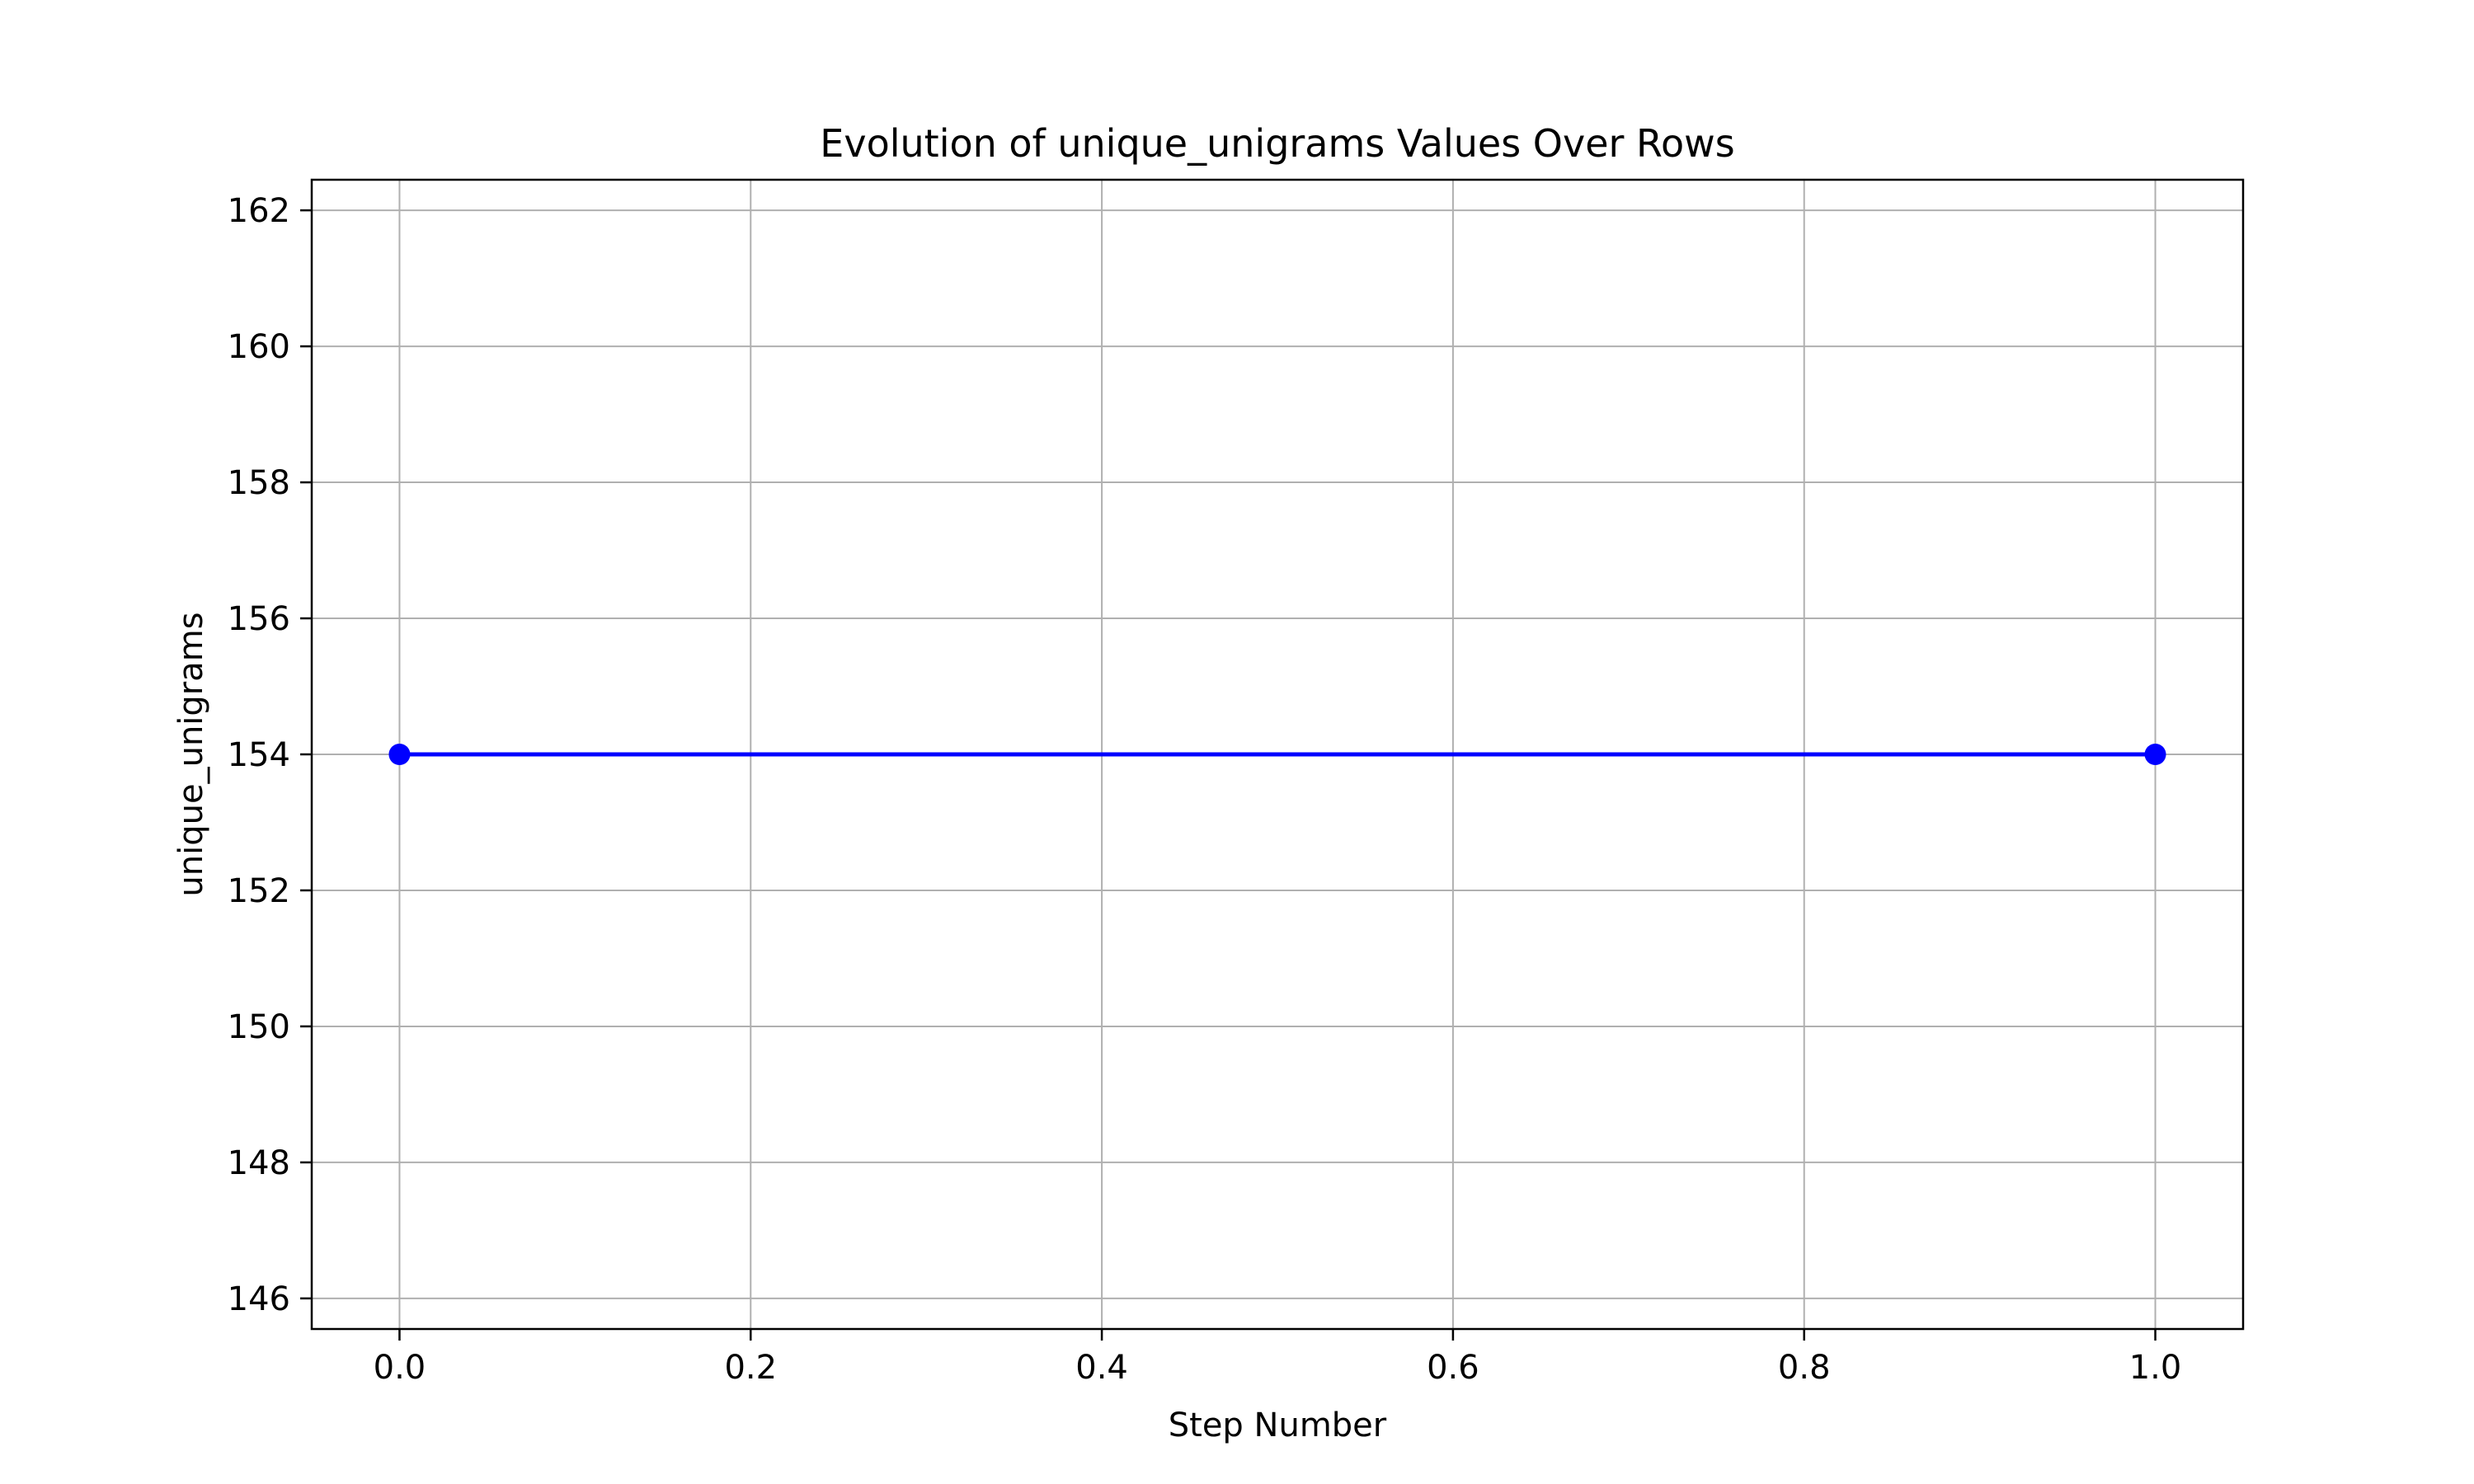  I want to click on y-tick-label: 160, so click(259, 347).